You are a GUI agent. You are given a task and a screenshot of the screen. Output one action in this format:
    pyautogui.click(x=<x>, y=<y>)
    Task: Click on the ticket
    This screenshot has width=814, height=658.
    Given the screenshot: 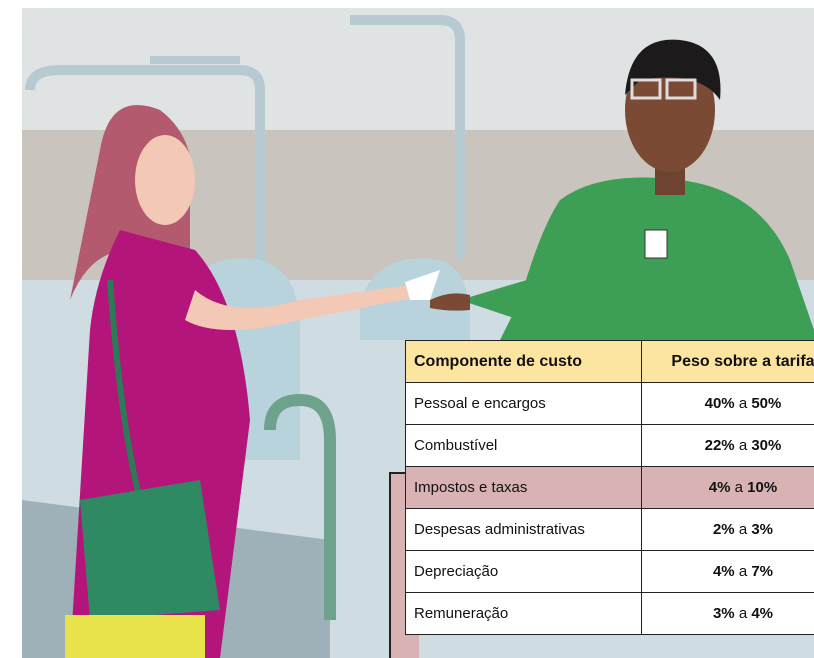 What is the action you would take?
    pyautogui.click(x=422, y=285)
    